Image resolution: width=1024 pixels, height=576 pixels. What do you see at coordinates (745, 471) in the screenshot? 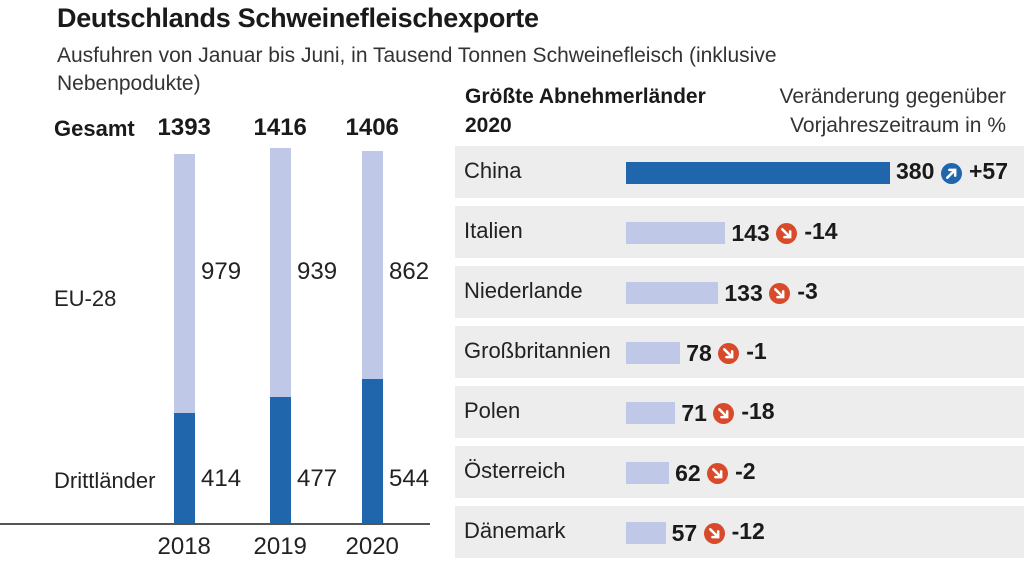
I see `change-label: -2` at bounding box center [745, 471].